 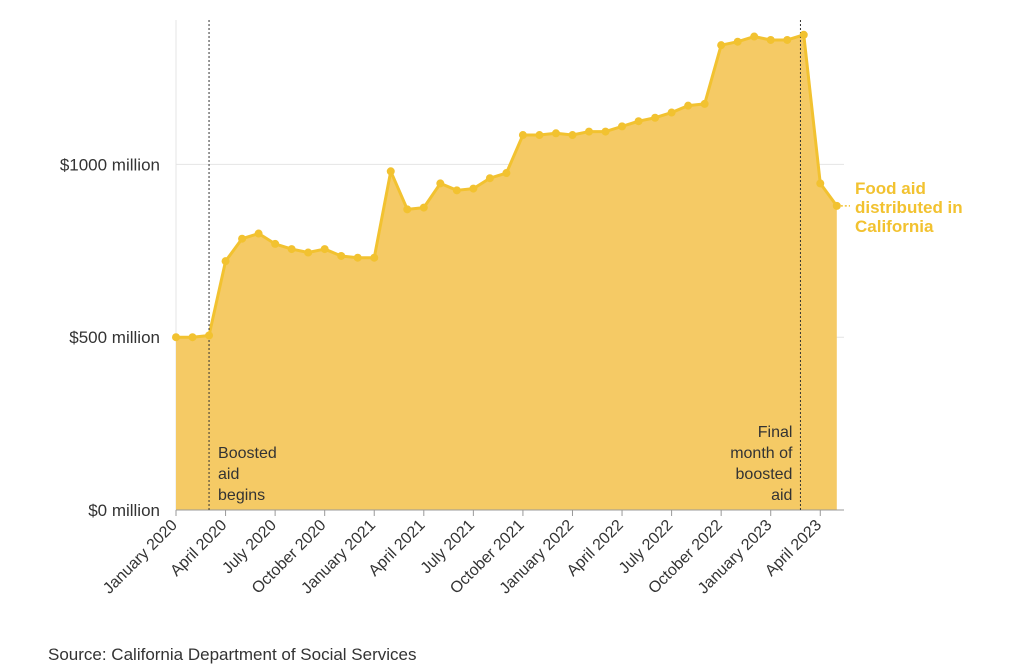 I want to click on y-axis-tick-labels: $0 million $500 million $1000 million, so click(x=110, y=337).